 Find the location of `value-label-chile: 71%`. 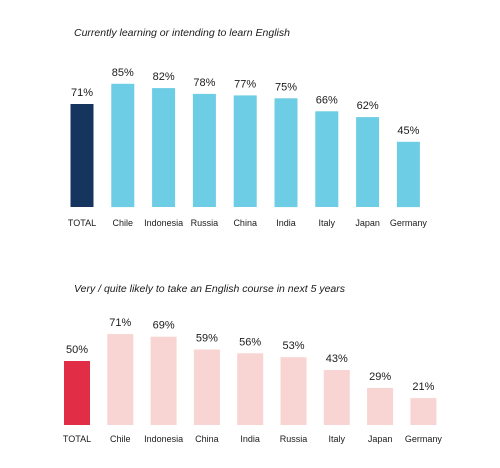

value-label-chile: 71% is located at coordinates (120, 323).